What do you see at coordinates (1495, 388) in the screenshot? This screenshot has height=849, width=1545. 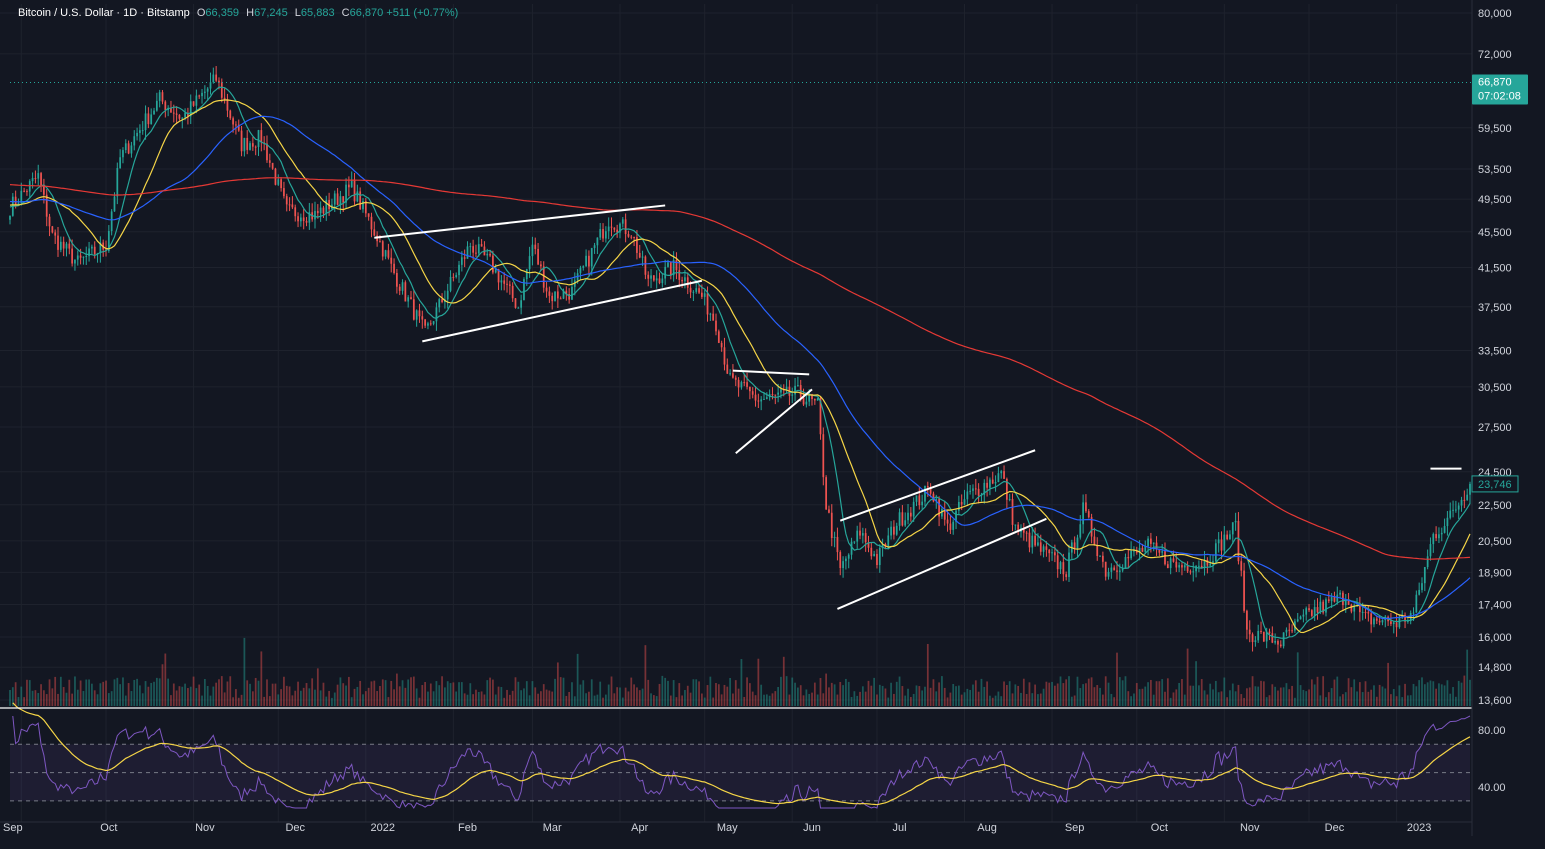 I see `price-tick-label: 30,500` at bounding box center [1495, 388].